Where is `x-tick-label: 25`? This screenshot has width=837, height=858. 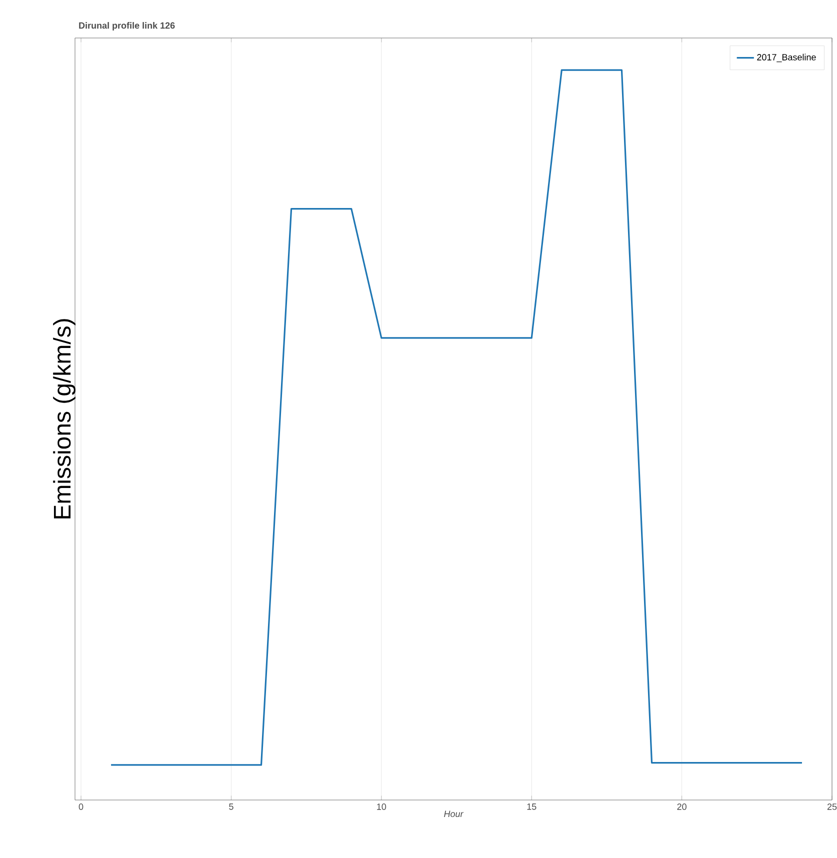 x-tick-label: 25 is located at coordinates (832, 807).